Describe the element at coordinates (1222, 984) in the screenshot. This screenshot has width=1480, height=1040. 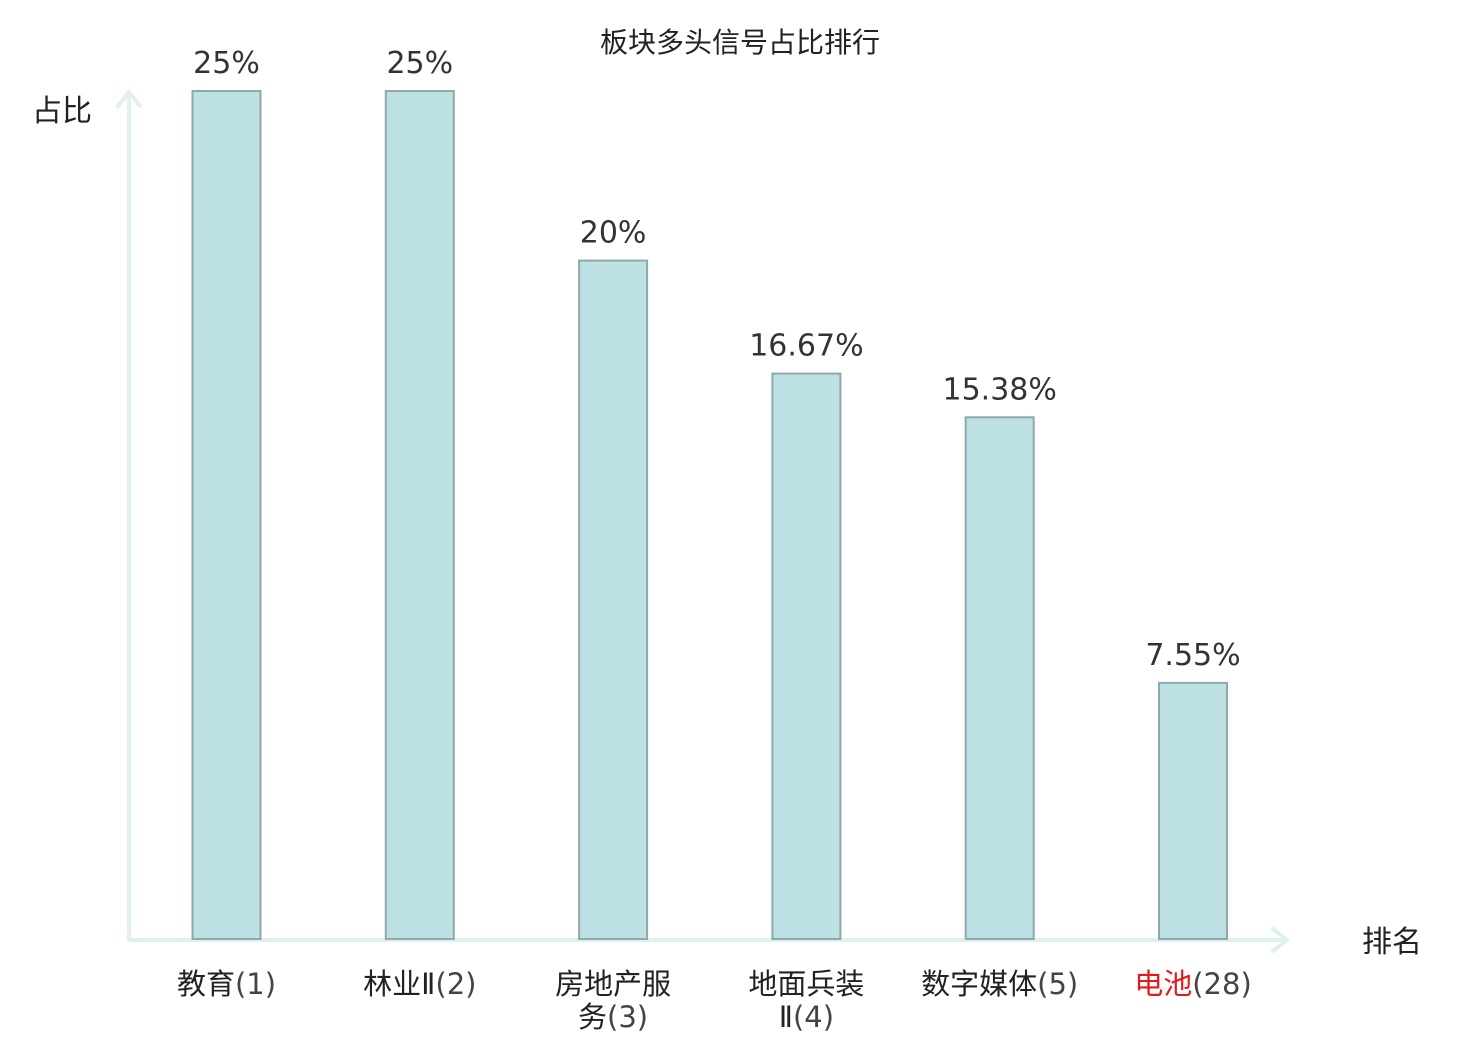
I see `category-rank: (28)` at that location.